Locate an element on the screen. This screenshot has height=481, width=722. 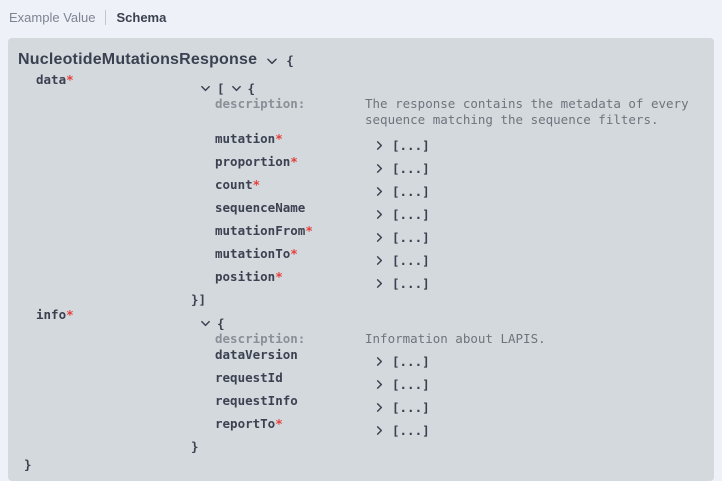
property-name: requestId is located at coordinates (249, 377).